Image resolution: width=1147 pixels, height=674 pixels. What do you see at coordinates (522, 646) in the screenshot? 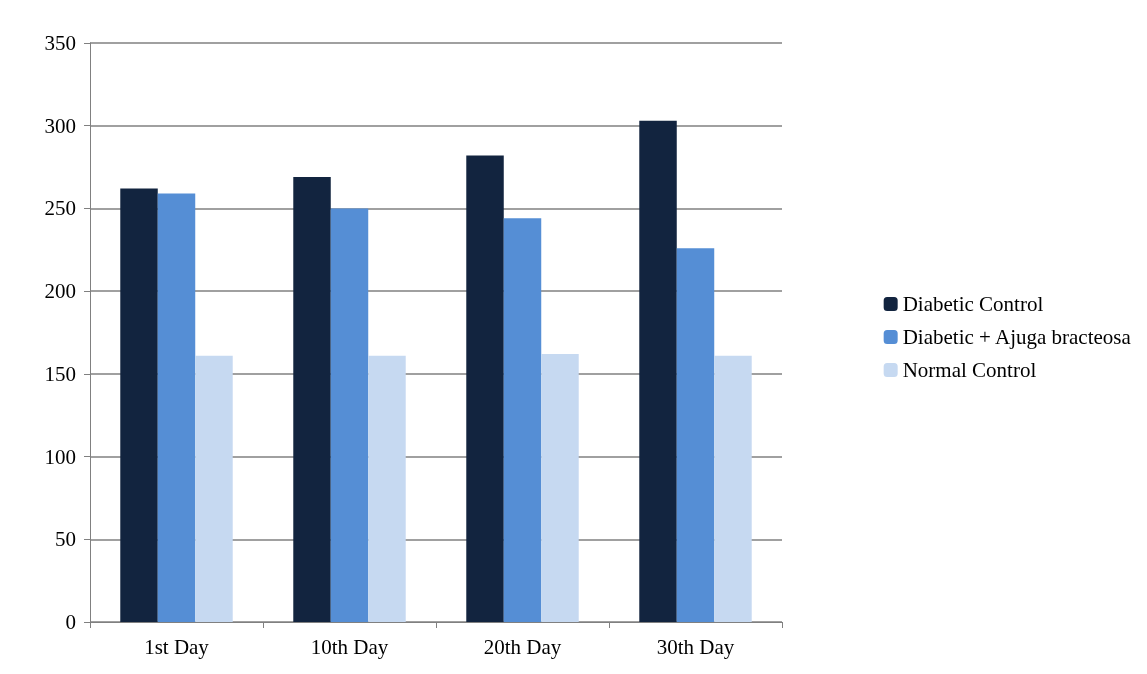
I see `x-tick-label: 20th Day` at bounding box center [522, 646].